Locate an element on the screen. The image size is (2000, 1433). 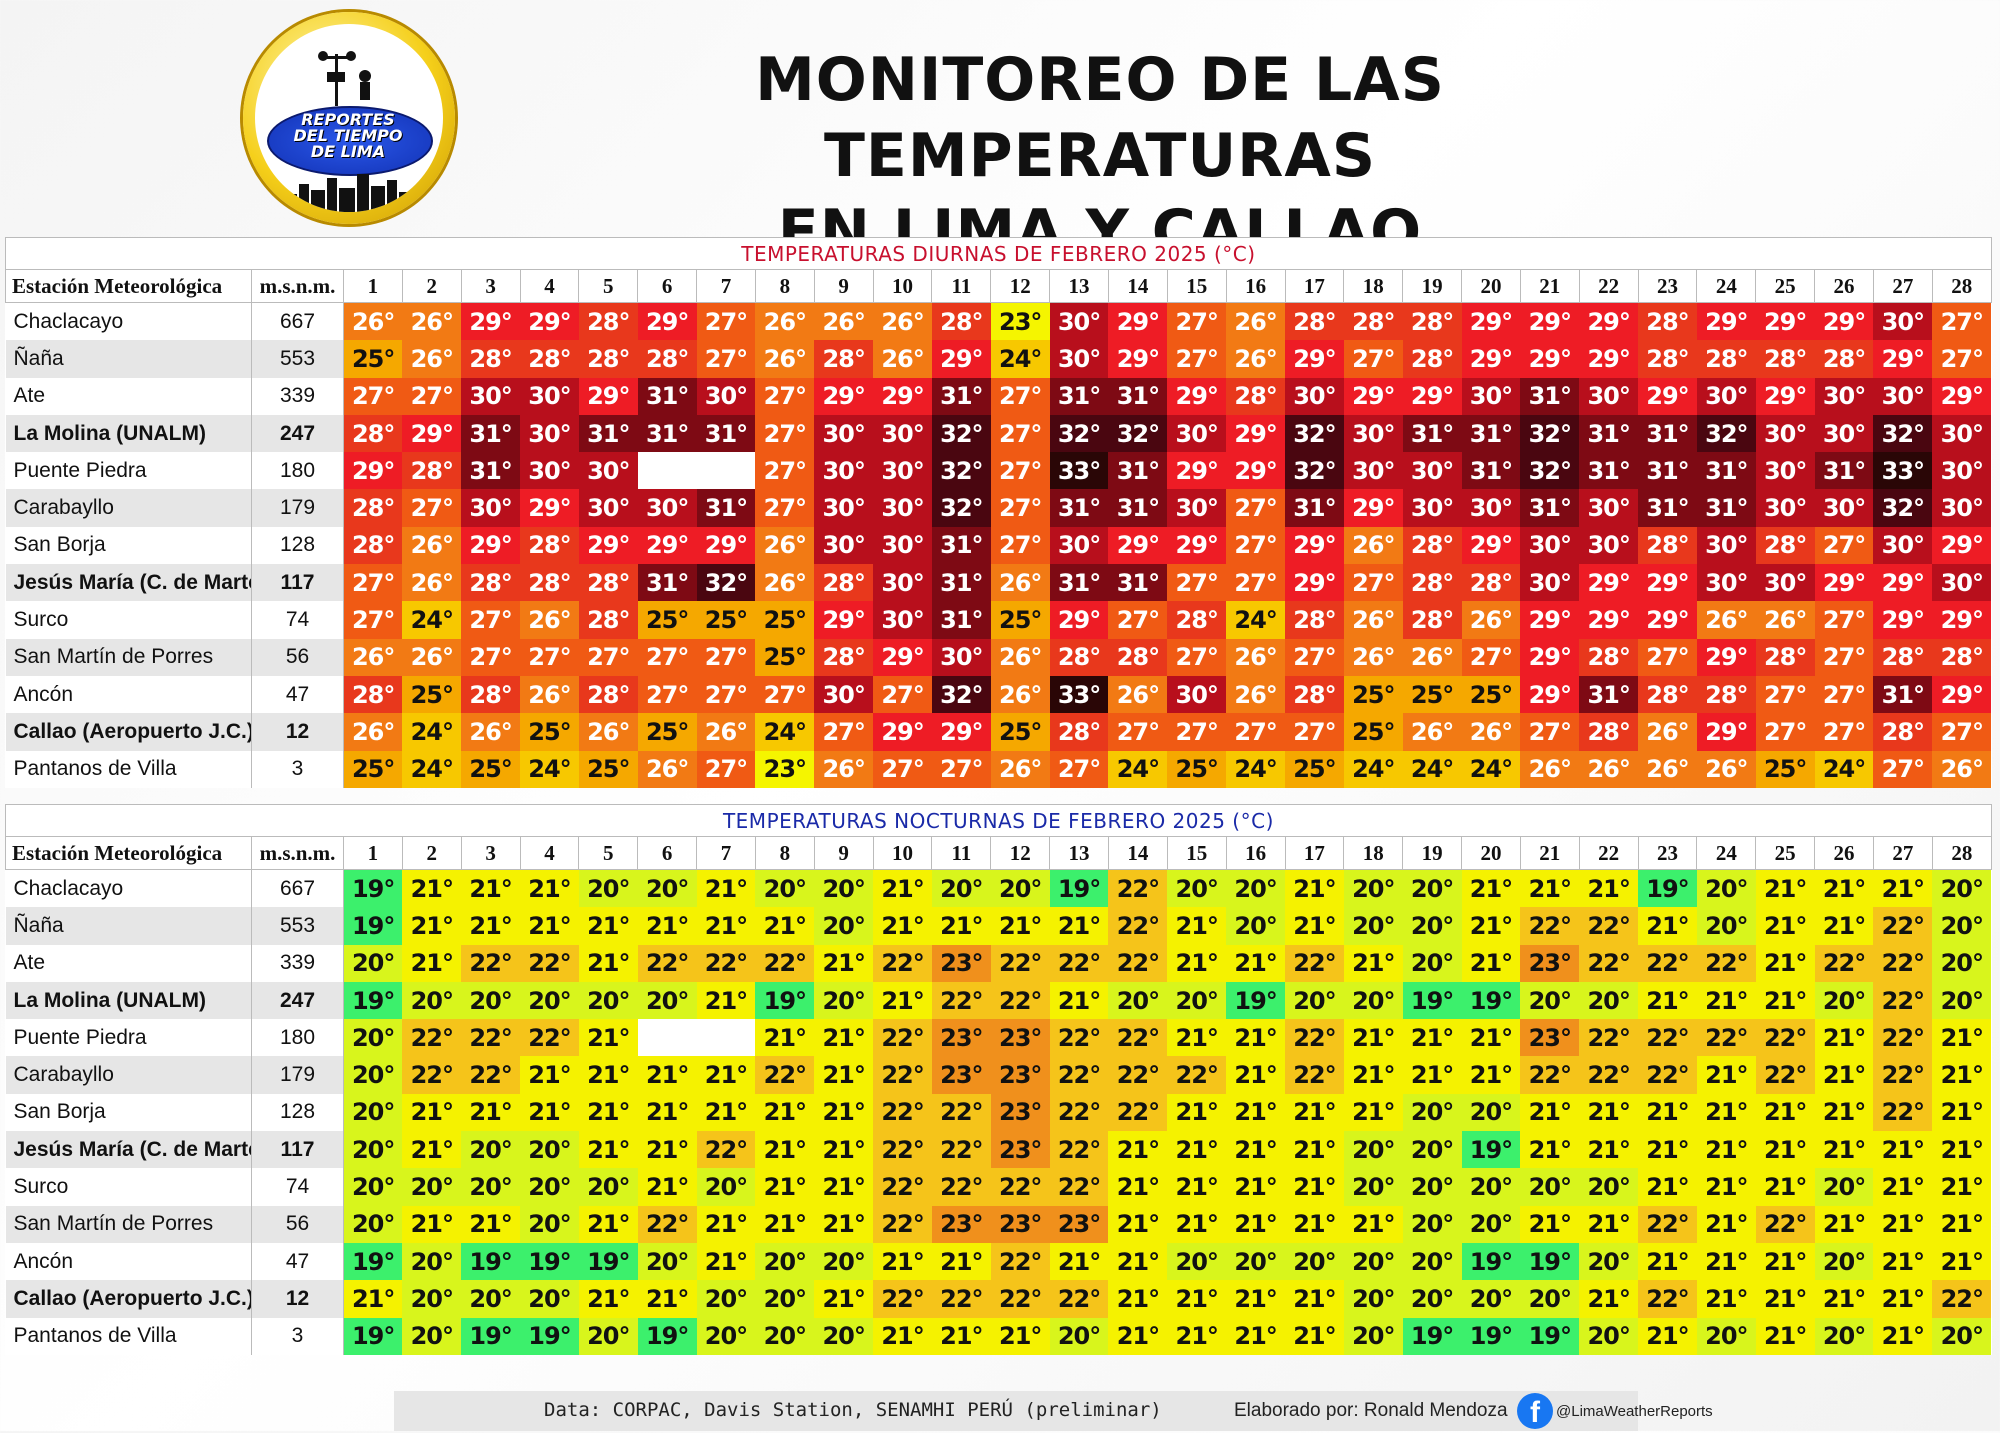
station-name: Ate is located at coordinates (128, 963).